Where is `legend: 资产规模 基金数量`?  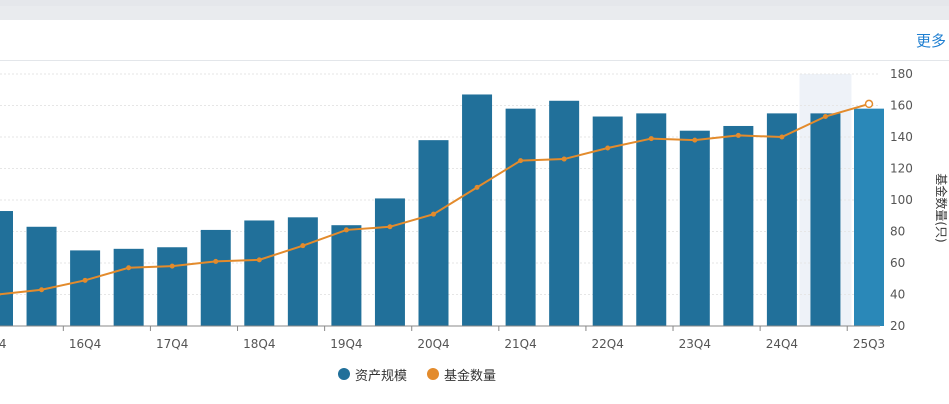
legend: 资产规模 基金数量 is located at coordinates (474, 374).